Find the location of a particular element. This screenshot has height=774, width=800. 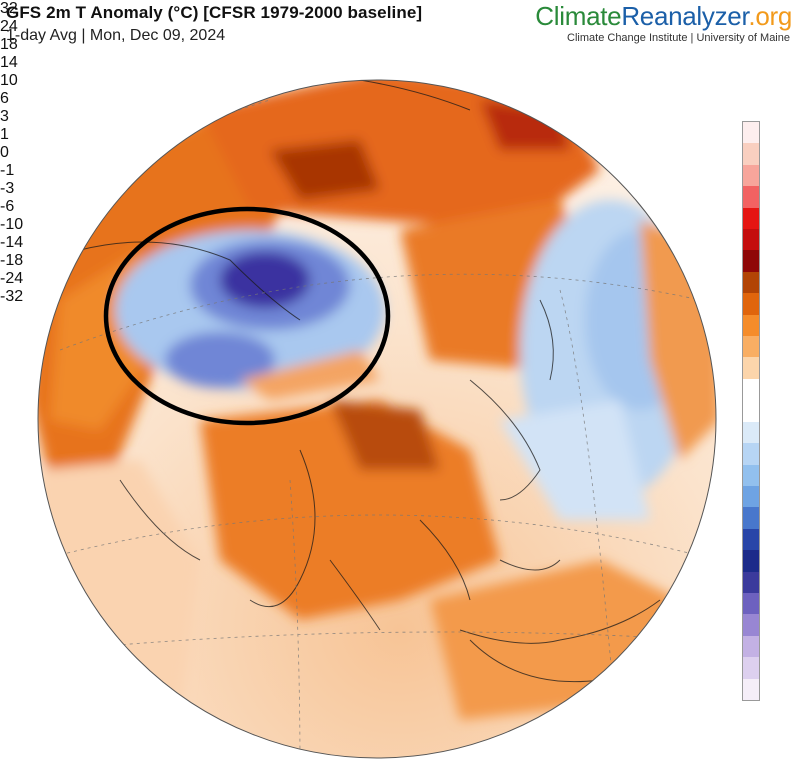

brand-logo: ClimateReanalyzer.org is located at coordinates (663, 16).